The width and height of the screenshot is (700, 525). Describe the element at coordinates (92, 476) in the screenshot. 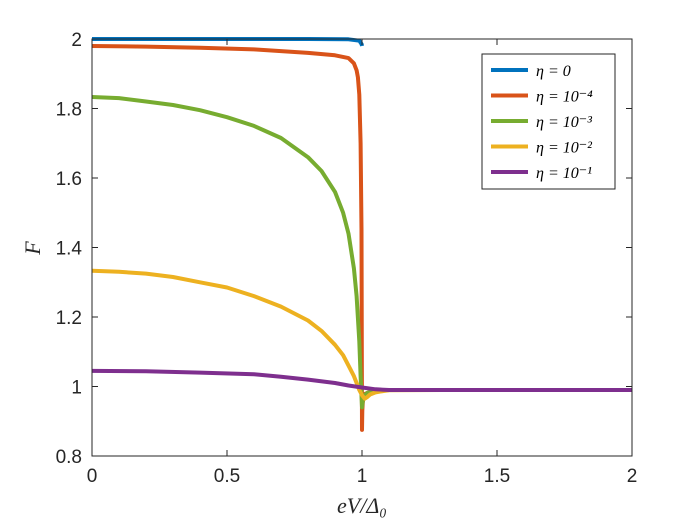

I see `x-tick-label: 0` at that location.